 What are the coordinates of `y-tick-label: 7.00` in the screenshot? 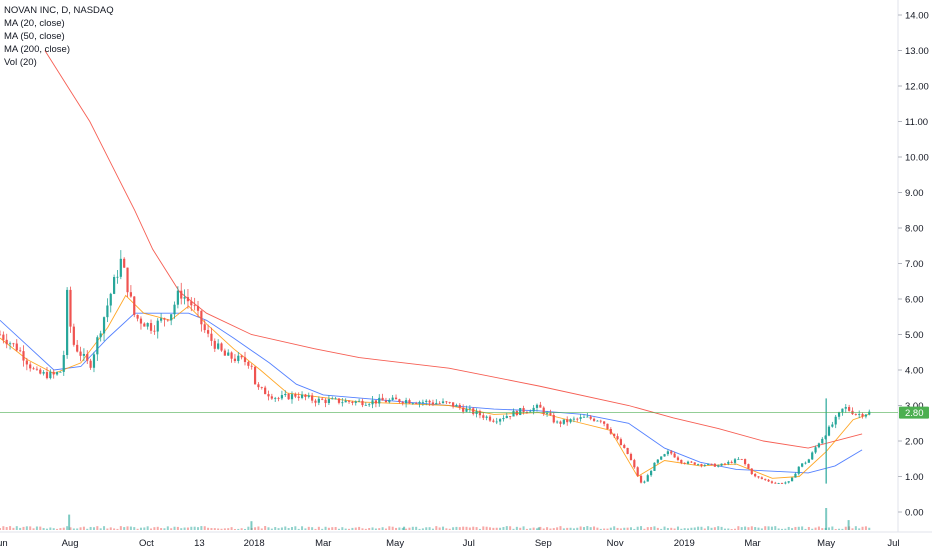 It's located at (914, 264).